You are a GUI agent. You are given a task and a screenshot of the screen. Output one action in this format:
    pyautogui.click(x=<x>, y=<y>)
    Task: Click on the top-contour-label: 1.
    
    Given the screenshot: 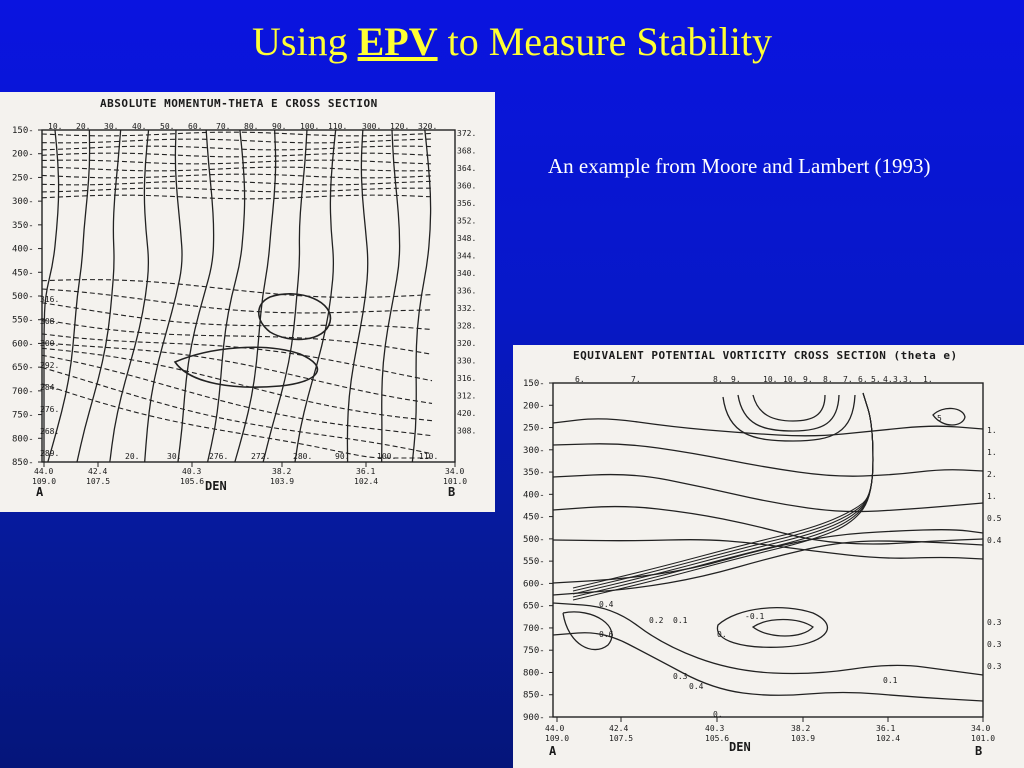 What is the action you would take?
    pyautogui.click(x=928, y=379)
    